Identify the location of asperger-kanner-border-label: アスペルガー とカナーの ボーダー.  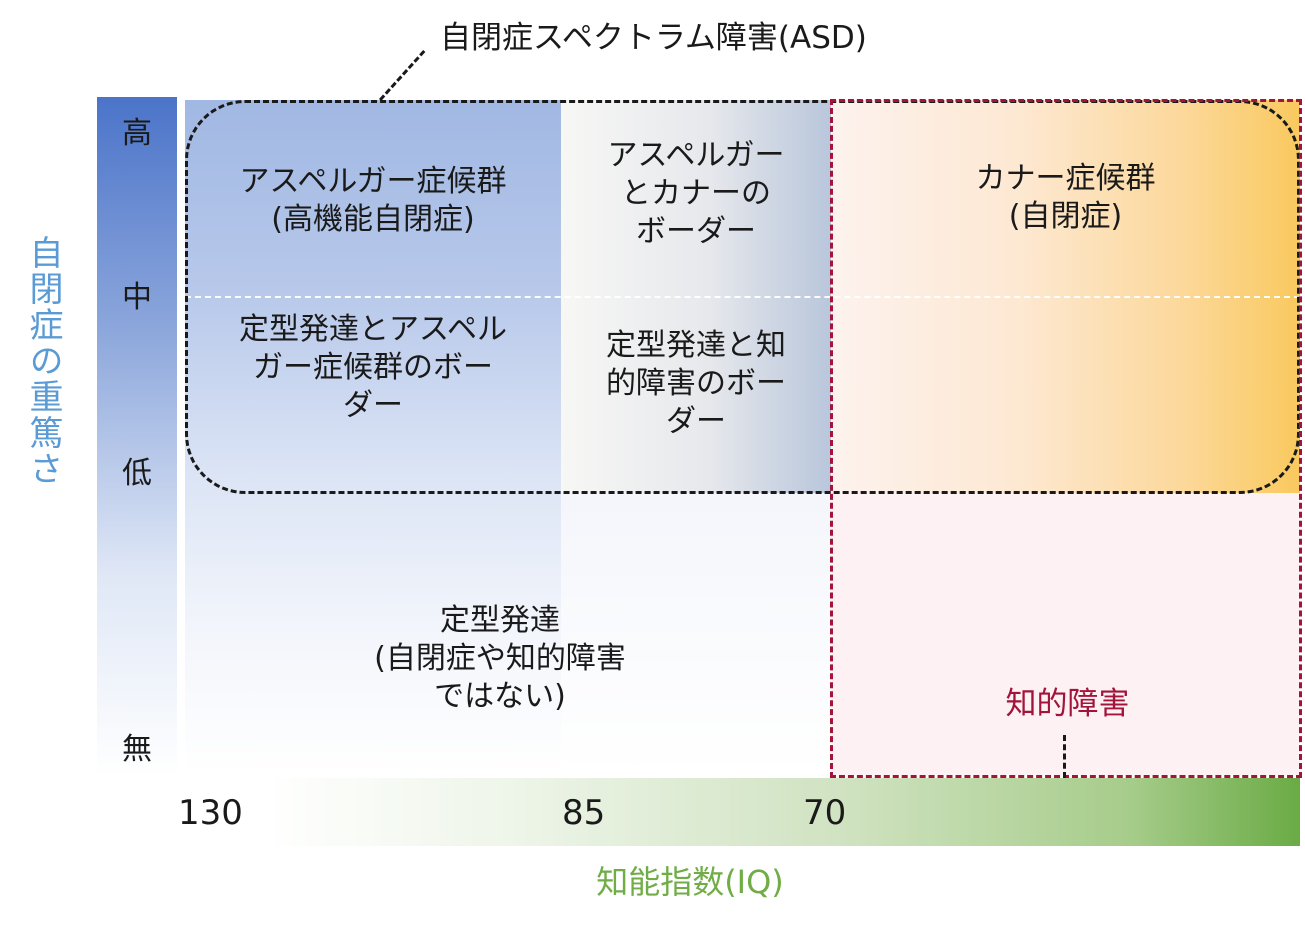
(696, 193).